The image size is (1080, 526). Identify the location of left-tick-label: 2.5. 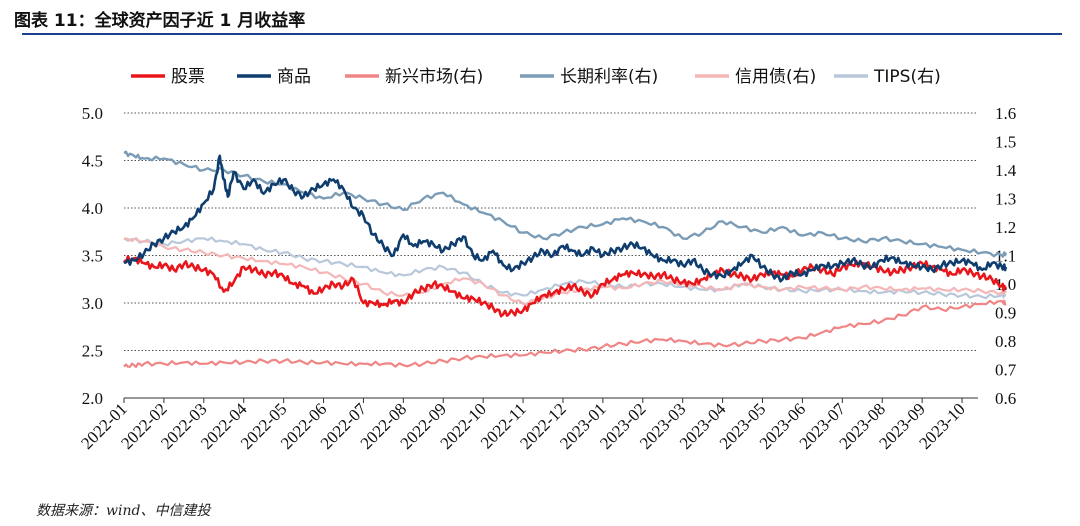
(92, 351).